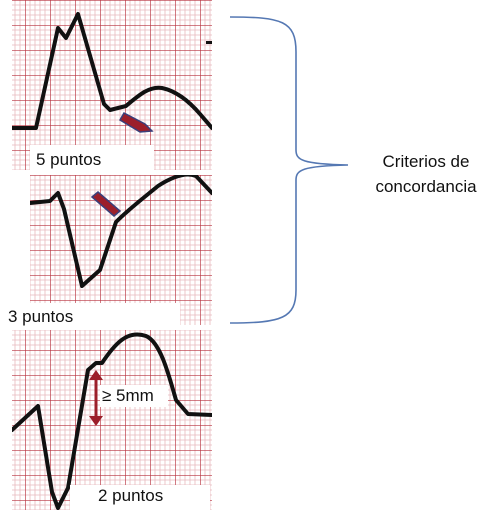  I want to click on score-label-1: 5 puntos, so click(68, 159).